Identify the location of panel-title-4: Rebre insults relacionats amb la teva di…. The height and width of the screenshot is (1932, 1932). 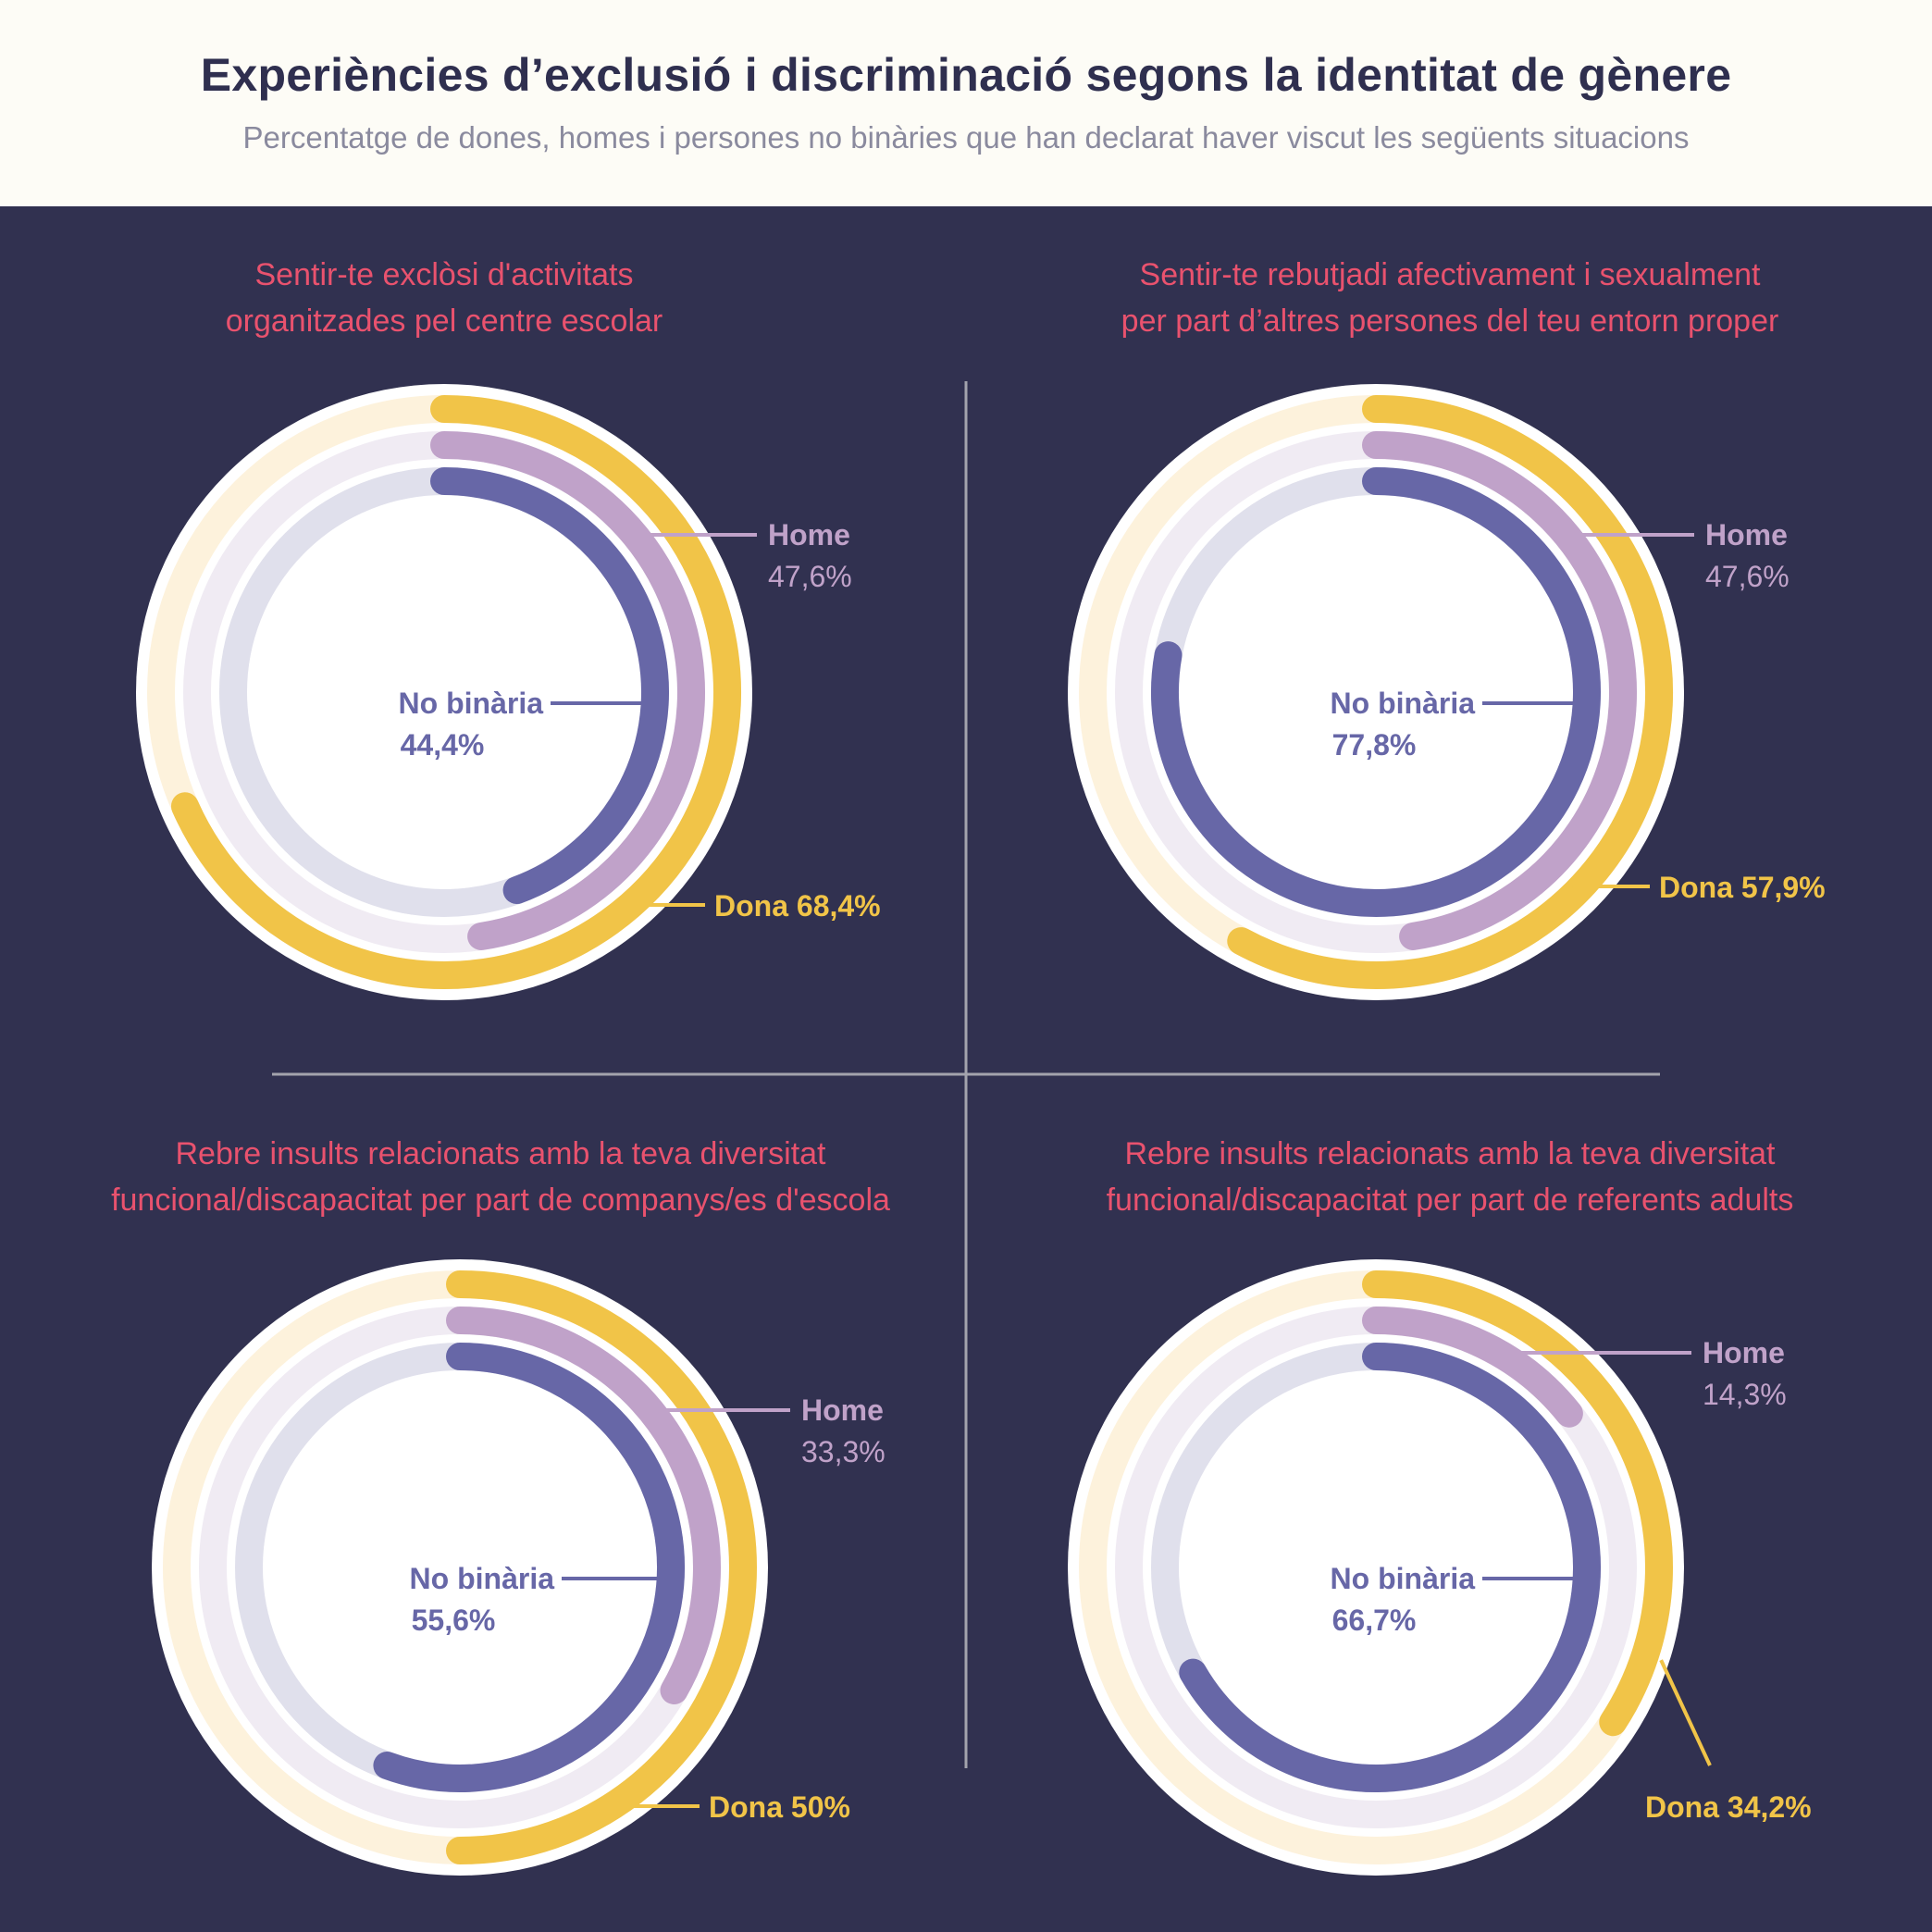
(1450, 1177).